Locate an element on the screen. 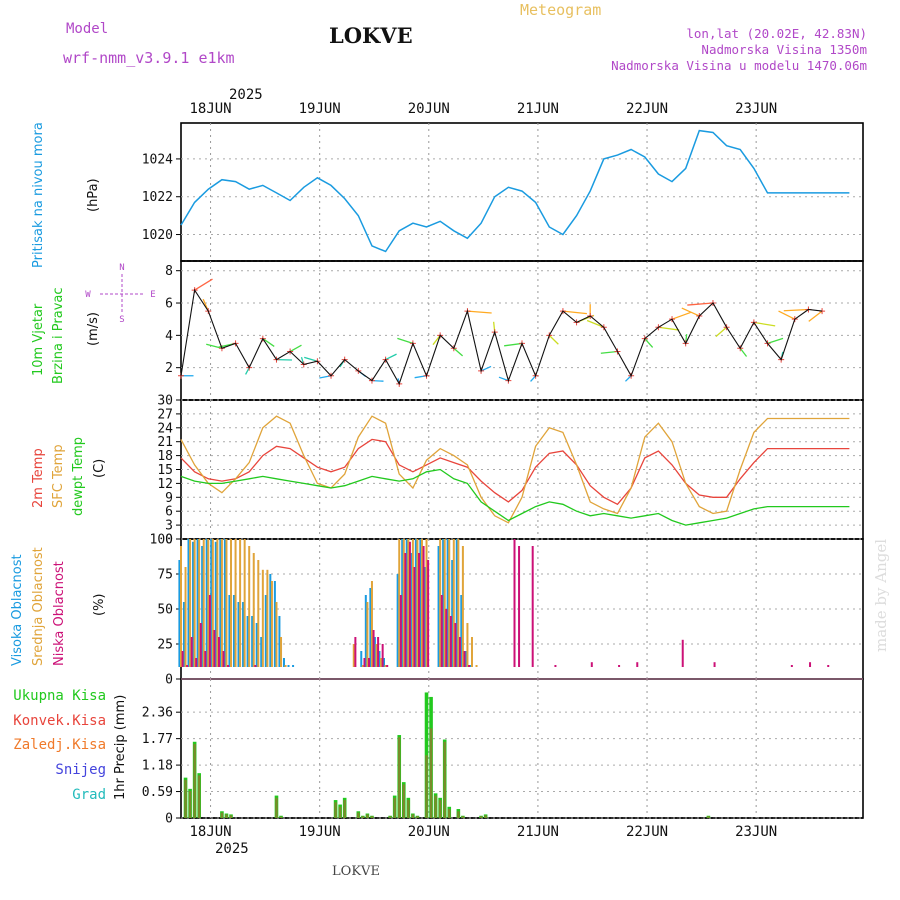 The image size is (900, 900). top-day-label: 23JUN is located at coordinates (756, 109).